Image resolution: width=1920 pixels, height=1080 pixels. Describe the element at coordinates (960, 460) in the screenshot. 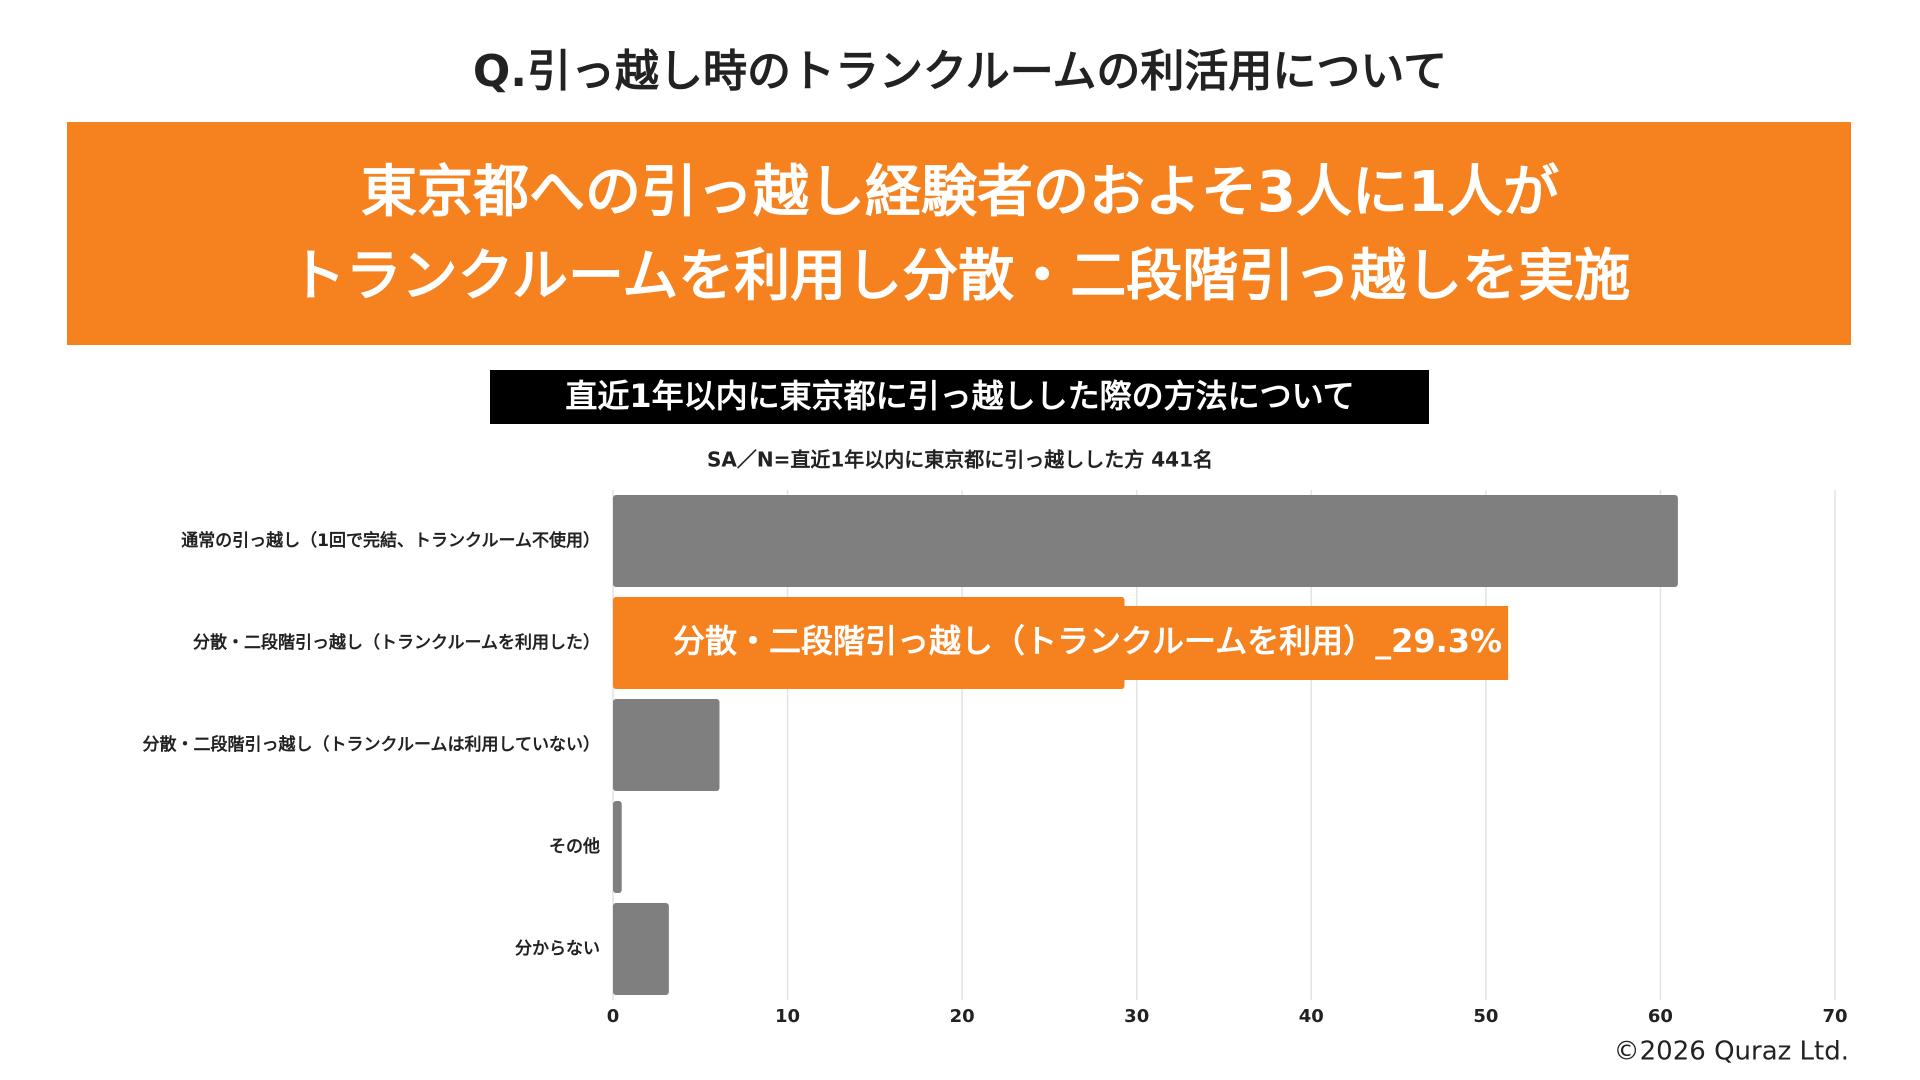

I see `chart-subtitle: SA／N=直近1年以内に東京都に引っ越しした方 441名` at that location.